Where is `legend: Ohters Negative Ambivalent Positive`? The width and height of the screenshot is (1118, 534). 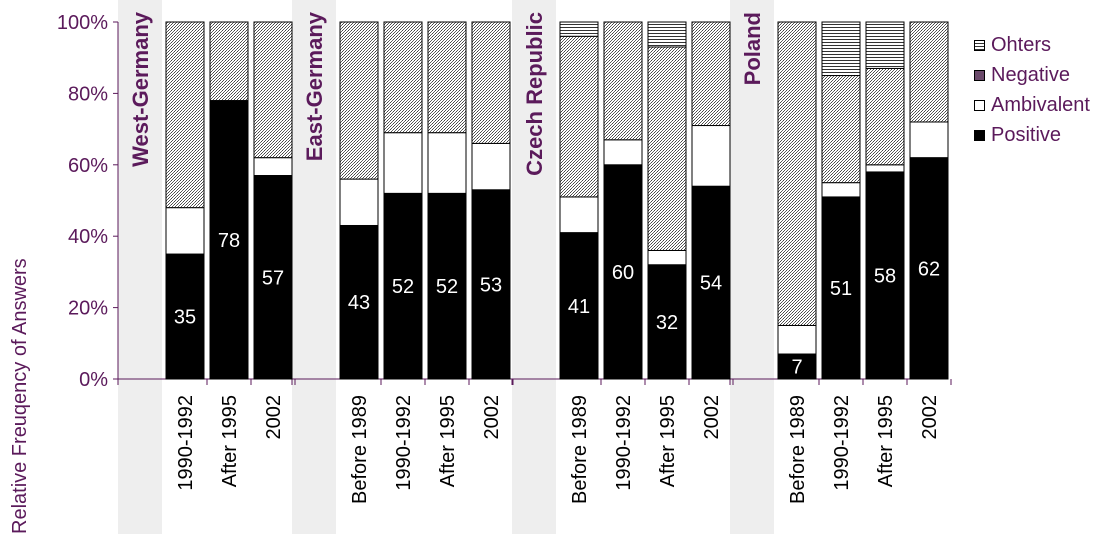
legend: Ohters Negative Ambivalent Positive is located at coordinates (1032, 90).